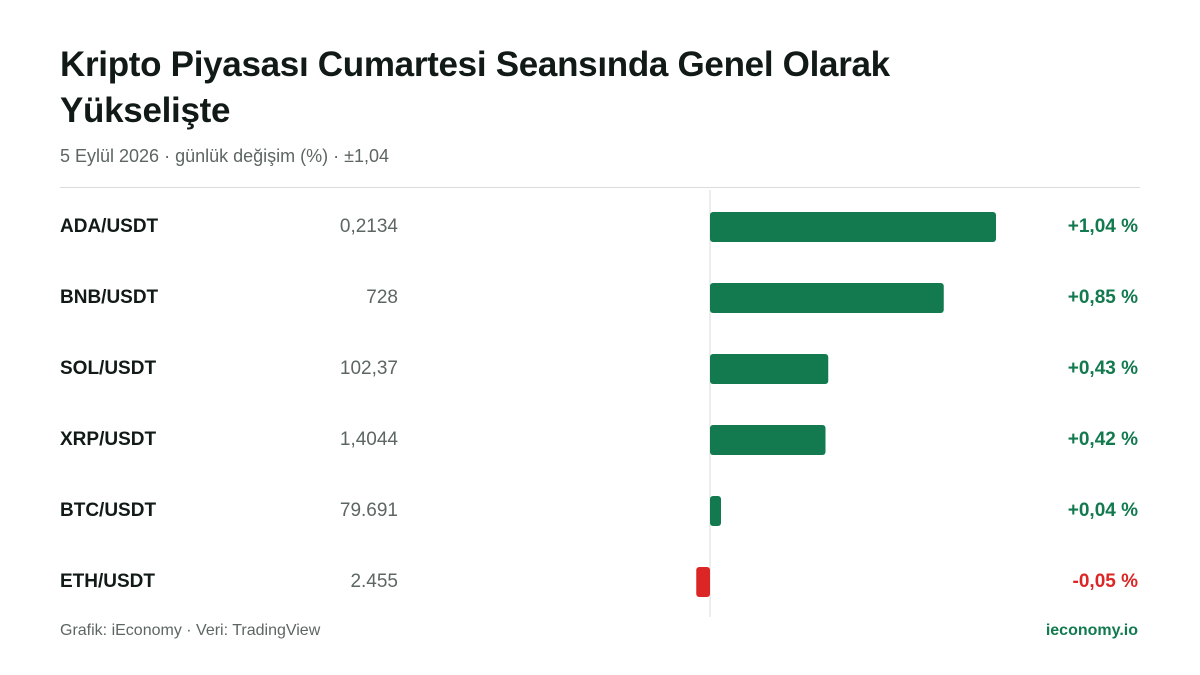 The image size is (1200, 675). I want to click on category-label: BTC/USDT, so click(108, 510).